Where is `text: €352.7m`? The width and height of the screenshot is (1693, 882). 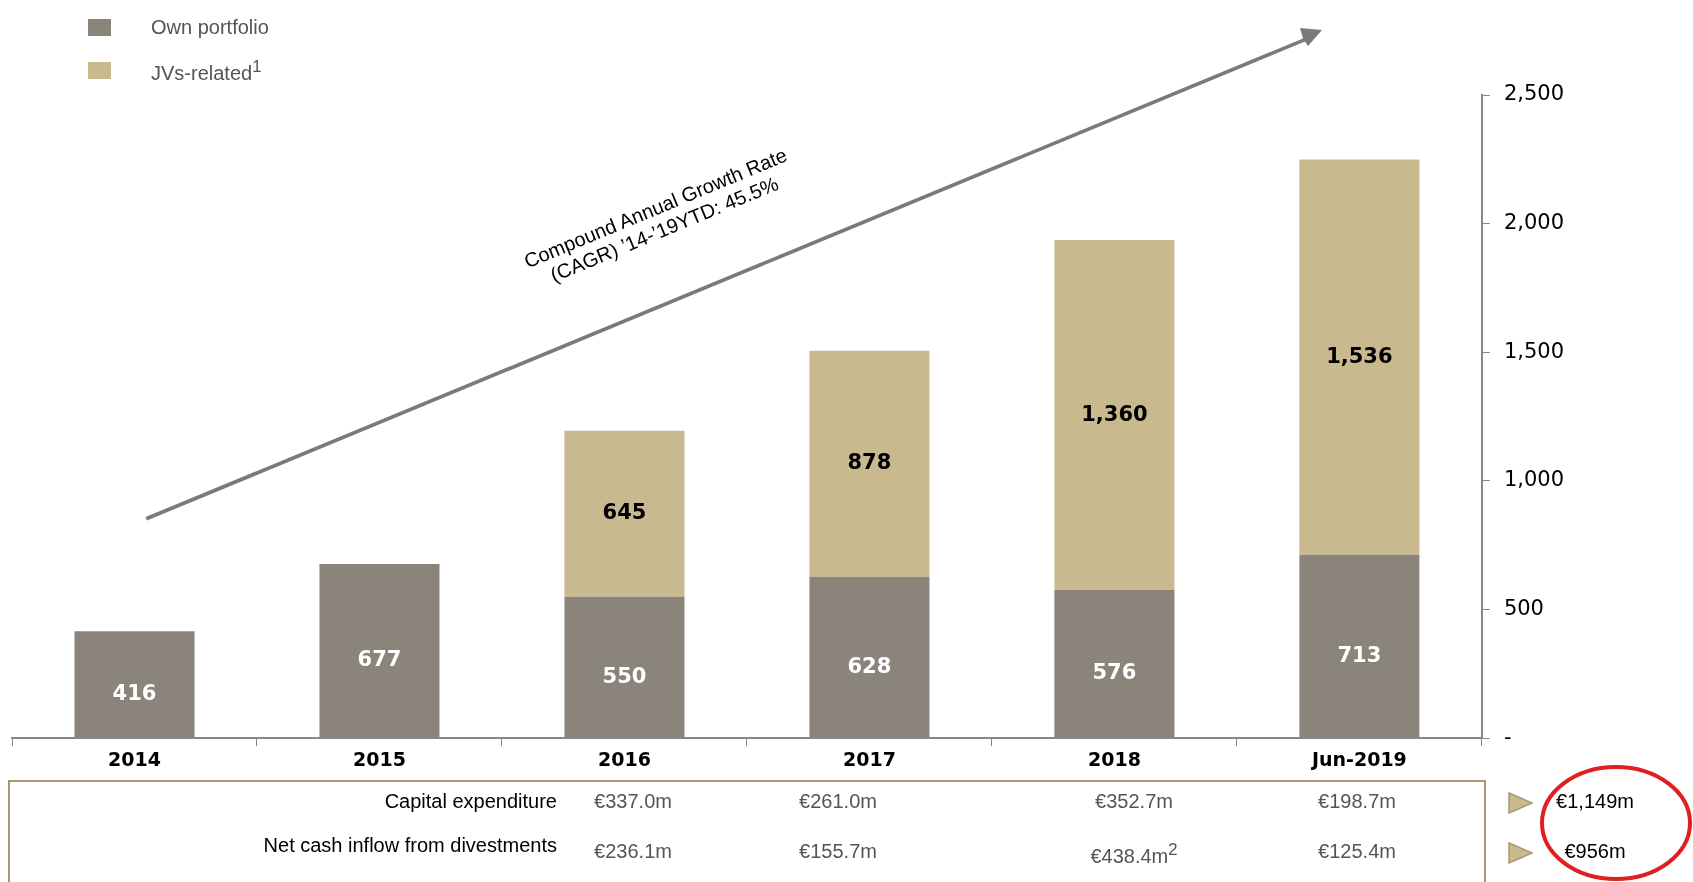
text: €352.7m is located at coordinates (1134, 801).